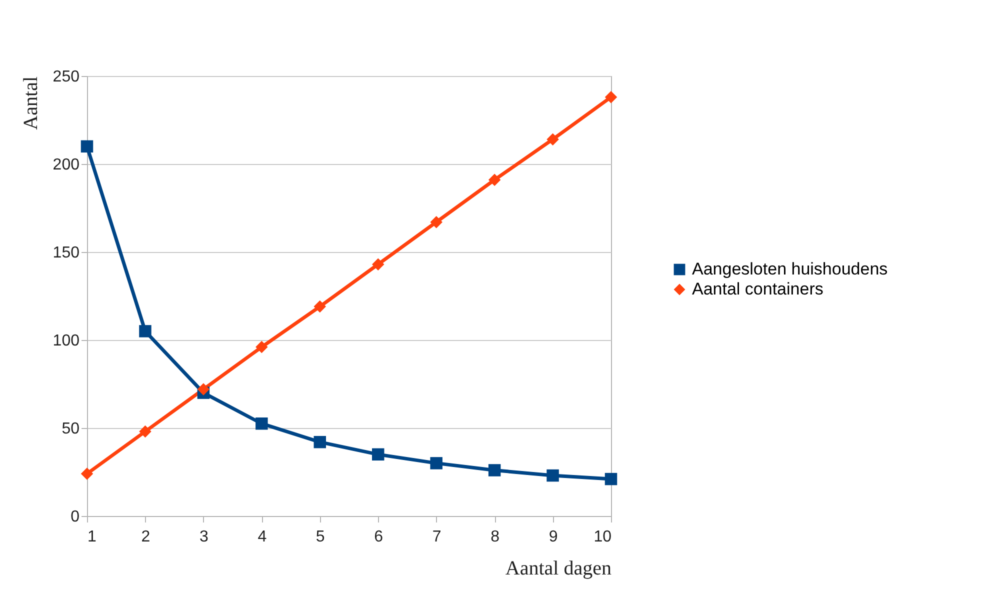 This screenshot has height=604, width=999. What do you see at coordinates (203, 537) in the screenshot?
I see `x-tick-label: 3` at bounding box center [203, 537].